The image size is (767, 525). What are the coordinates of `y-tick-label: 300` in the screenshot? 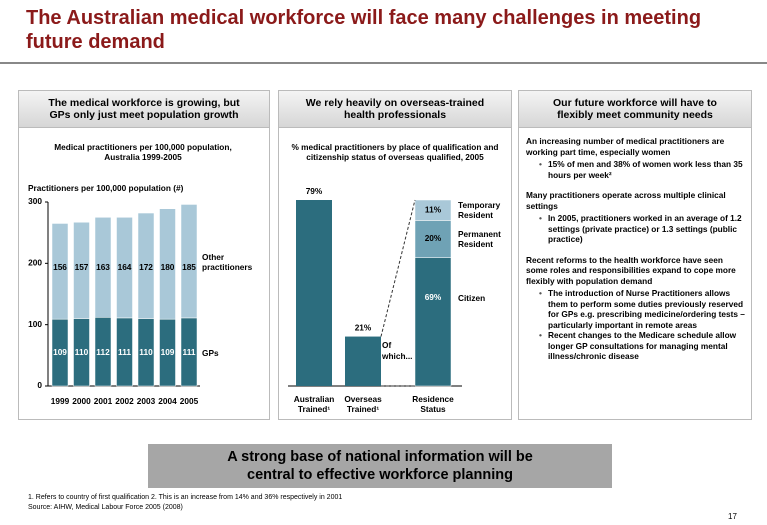 It's located at (35, 201).